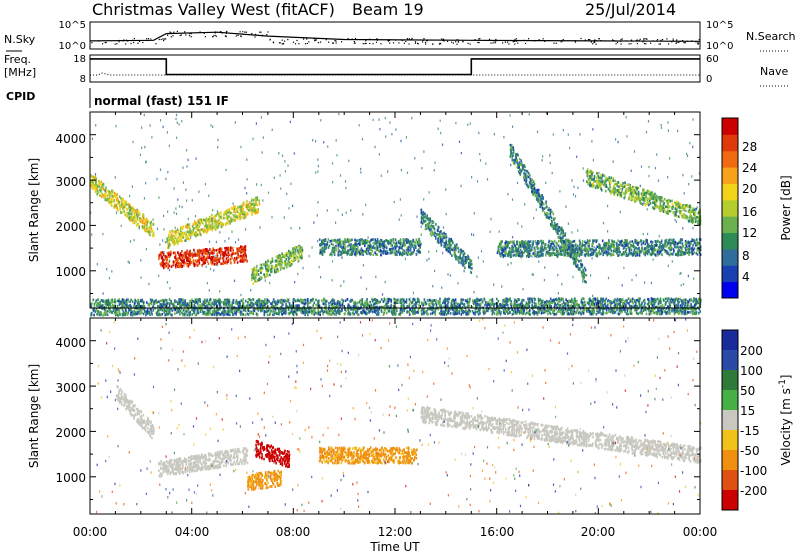  What do you see at coordinates (395, 36) in the screenshot?
I see `nsky-series-line` at bounding box center [395, 36].